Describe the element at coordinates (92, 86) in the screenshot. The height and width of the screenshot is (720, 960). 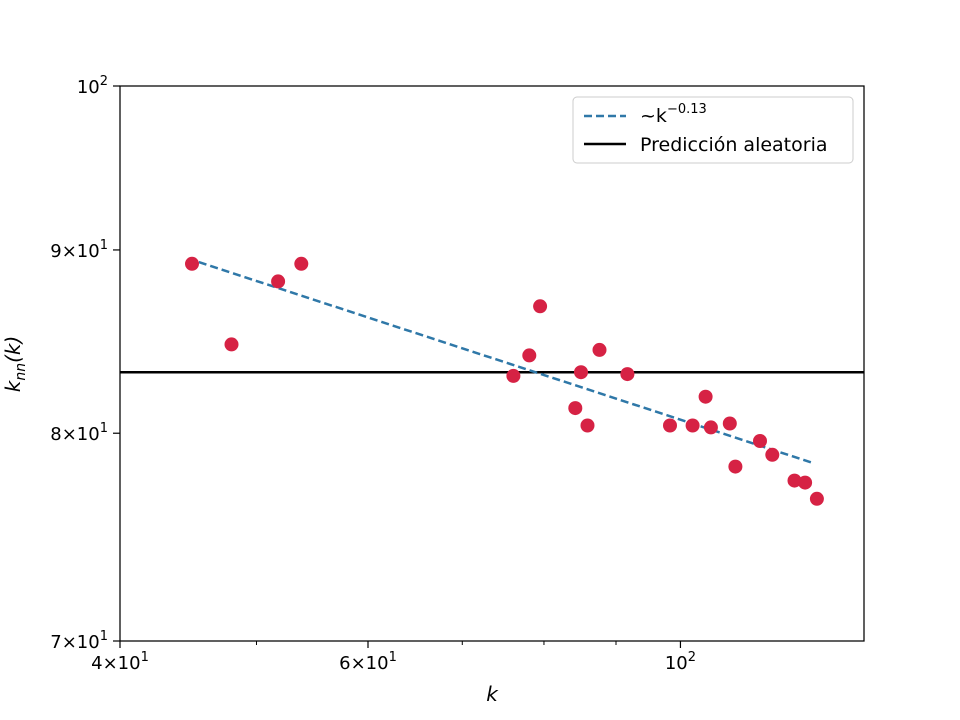
I see `y-tick-label-3: 102` at that location.